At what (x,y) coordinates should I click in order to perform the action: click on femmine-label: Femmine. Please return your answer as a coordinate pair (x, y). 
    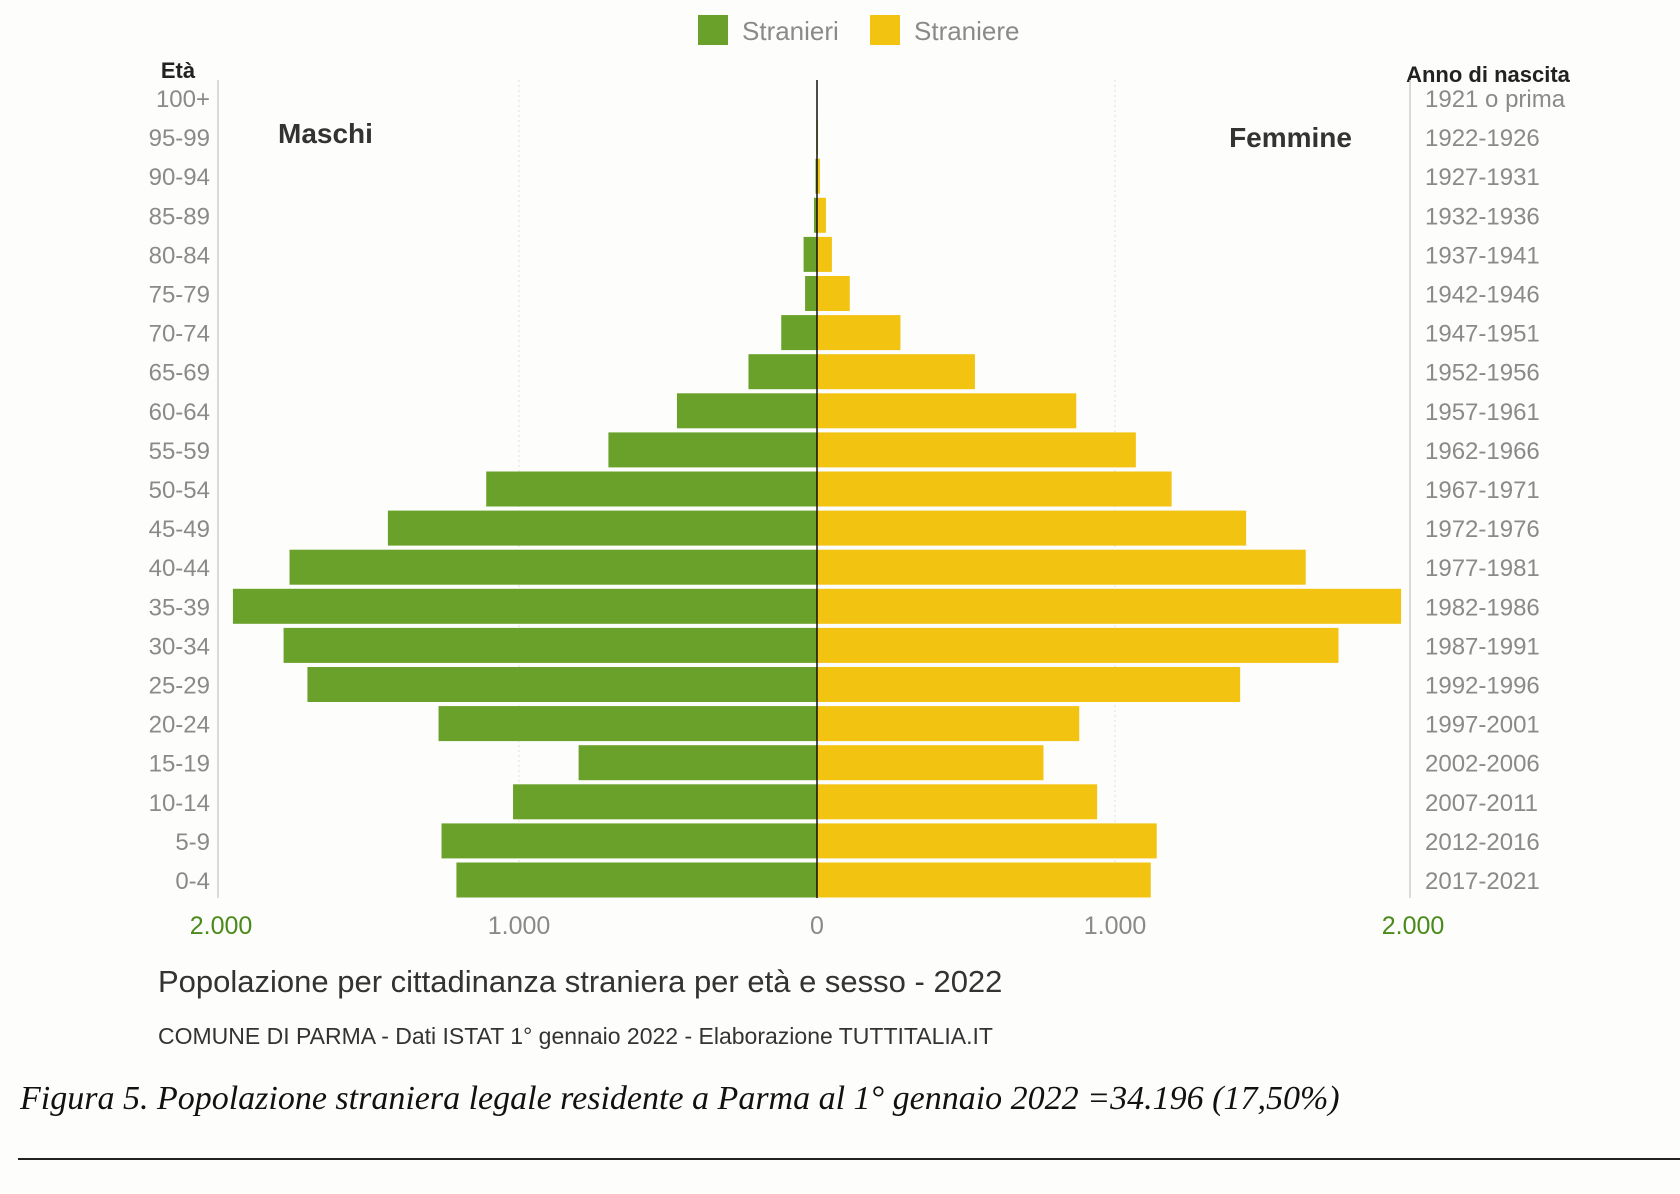
    Looking at the image, I should click on (1290, 137).